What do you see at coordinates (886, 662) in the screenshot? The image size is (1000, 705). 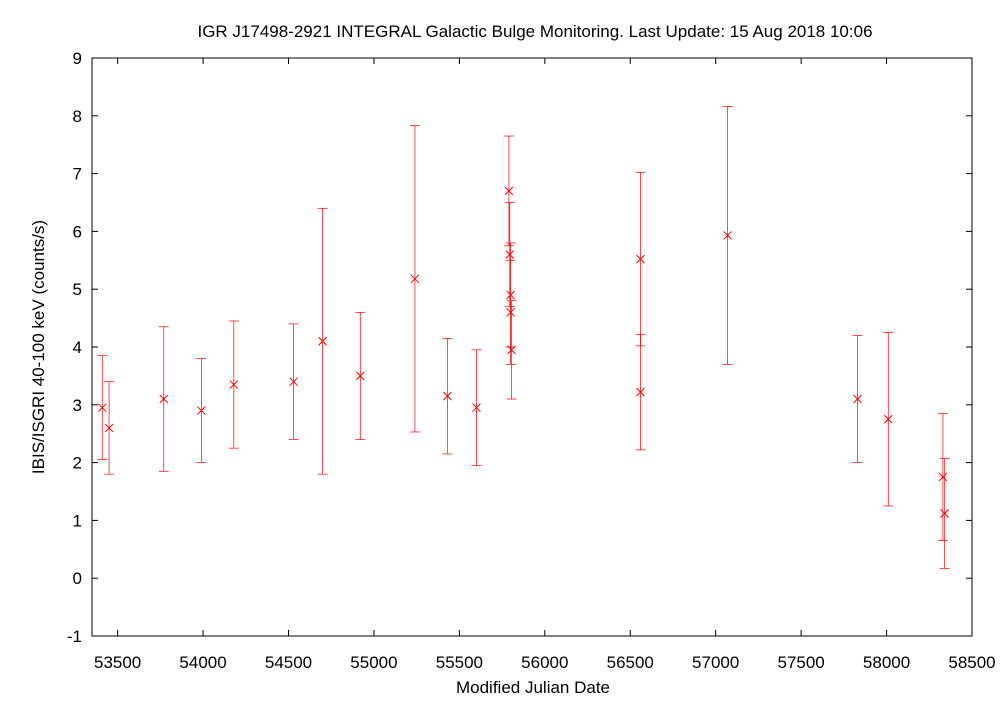 I see `x-tick-label: 58000` at bounding box center [886, 662].